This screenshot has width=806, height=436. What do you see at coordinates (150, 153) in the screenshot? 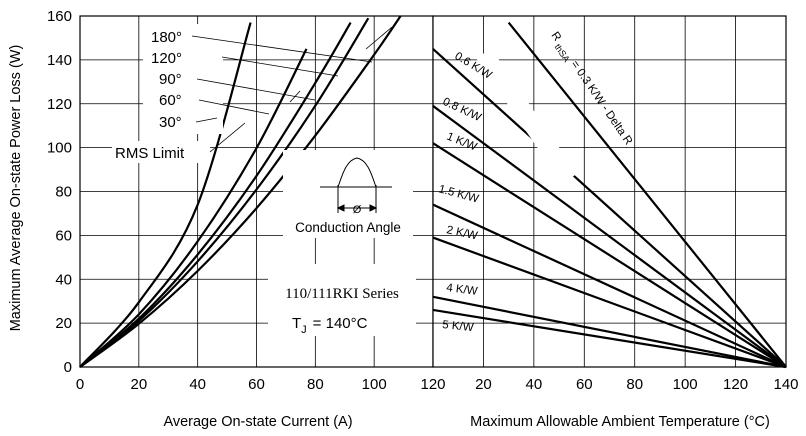
I see `rms-limit-label: RMS Limit` at bounding box center [150, 153].